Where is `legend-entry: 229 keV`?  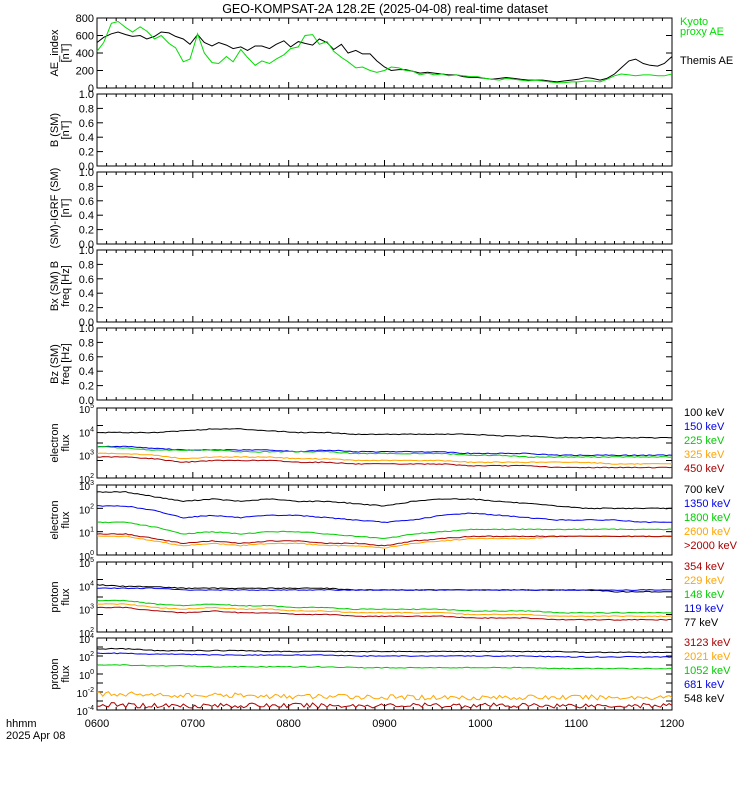 legend-entry: 229 keV is located at coordinates (704, 581).